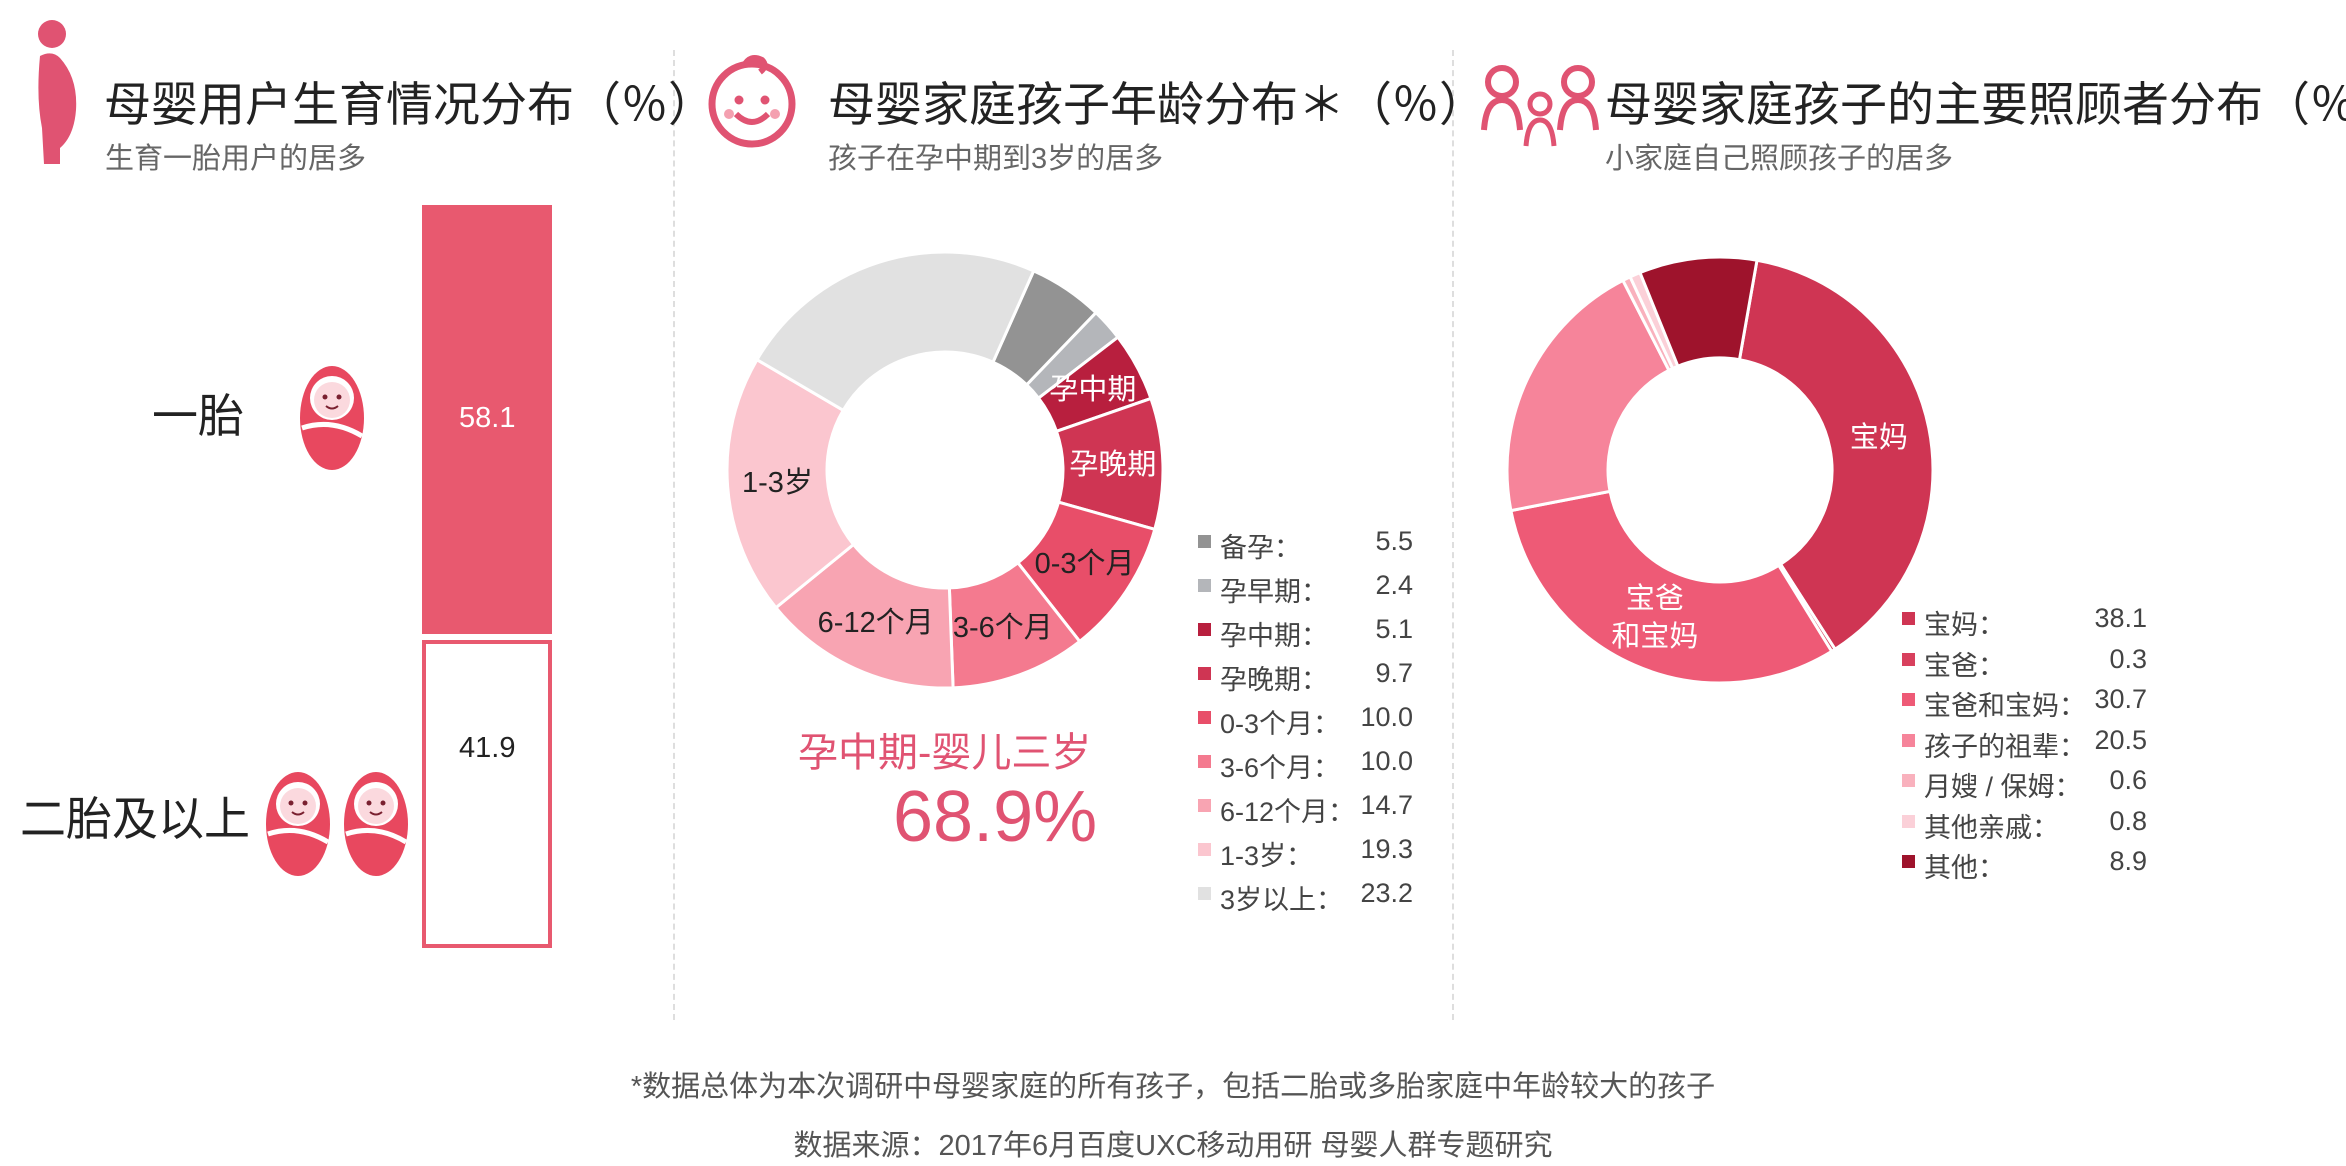 The image size is (2346, 1166). I want to click on bar-value-first-child: 58.1, so click(487, 417).